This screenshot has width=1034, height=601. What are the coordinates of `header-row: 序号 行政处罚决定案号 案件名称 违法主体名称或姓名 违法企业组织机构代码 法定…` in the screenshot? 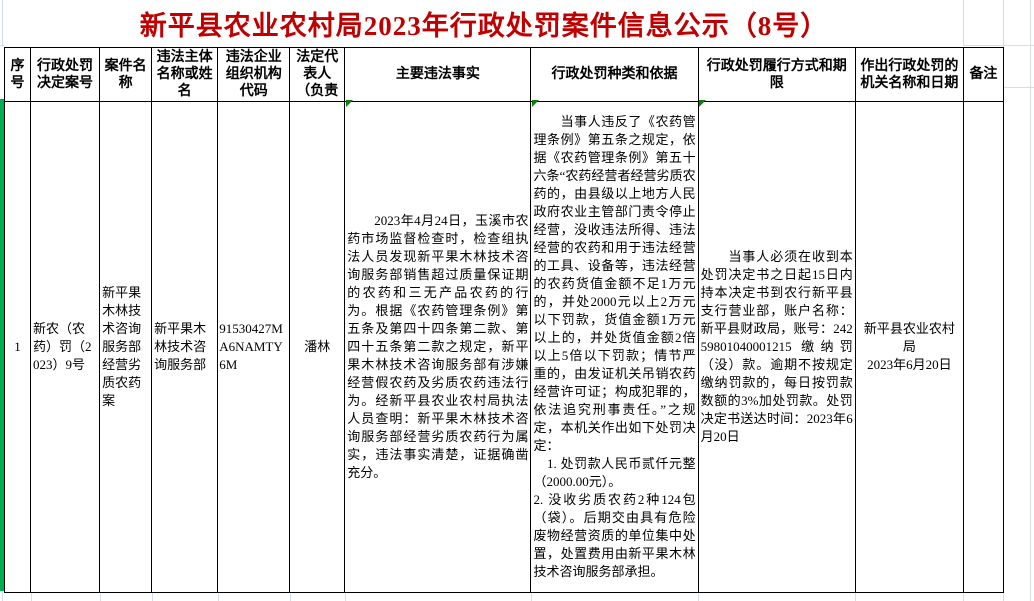 It's located at (504, 74).